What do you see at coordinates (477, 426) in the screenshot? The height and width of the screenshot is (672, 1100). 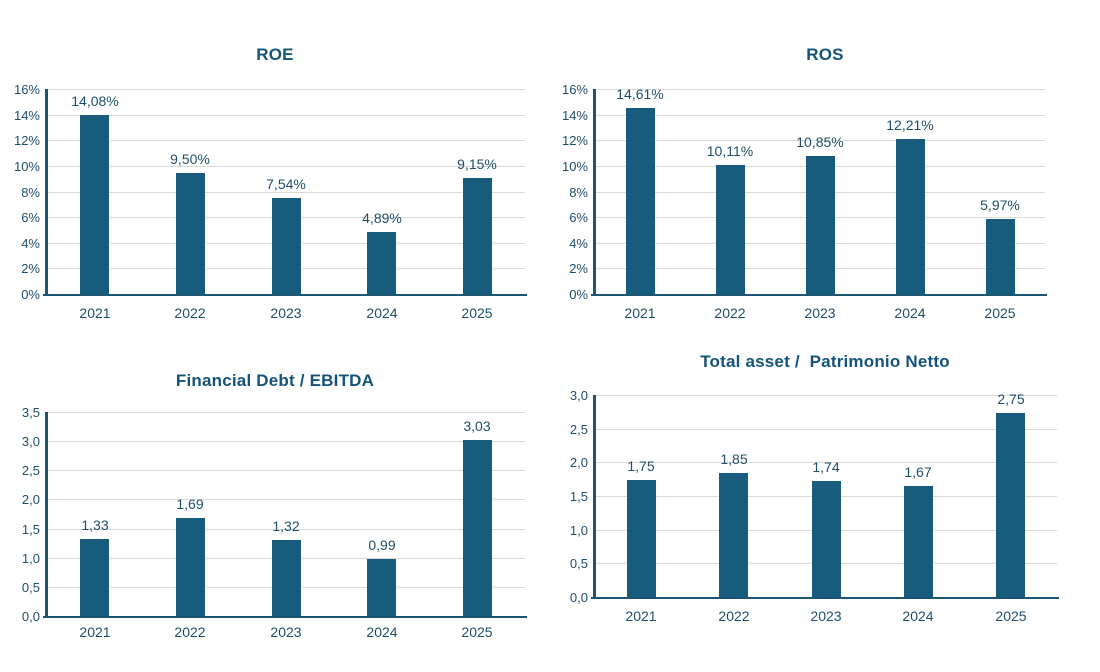 I see `bar-value-label: 3,03` at bounding box center [477, 426].